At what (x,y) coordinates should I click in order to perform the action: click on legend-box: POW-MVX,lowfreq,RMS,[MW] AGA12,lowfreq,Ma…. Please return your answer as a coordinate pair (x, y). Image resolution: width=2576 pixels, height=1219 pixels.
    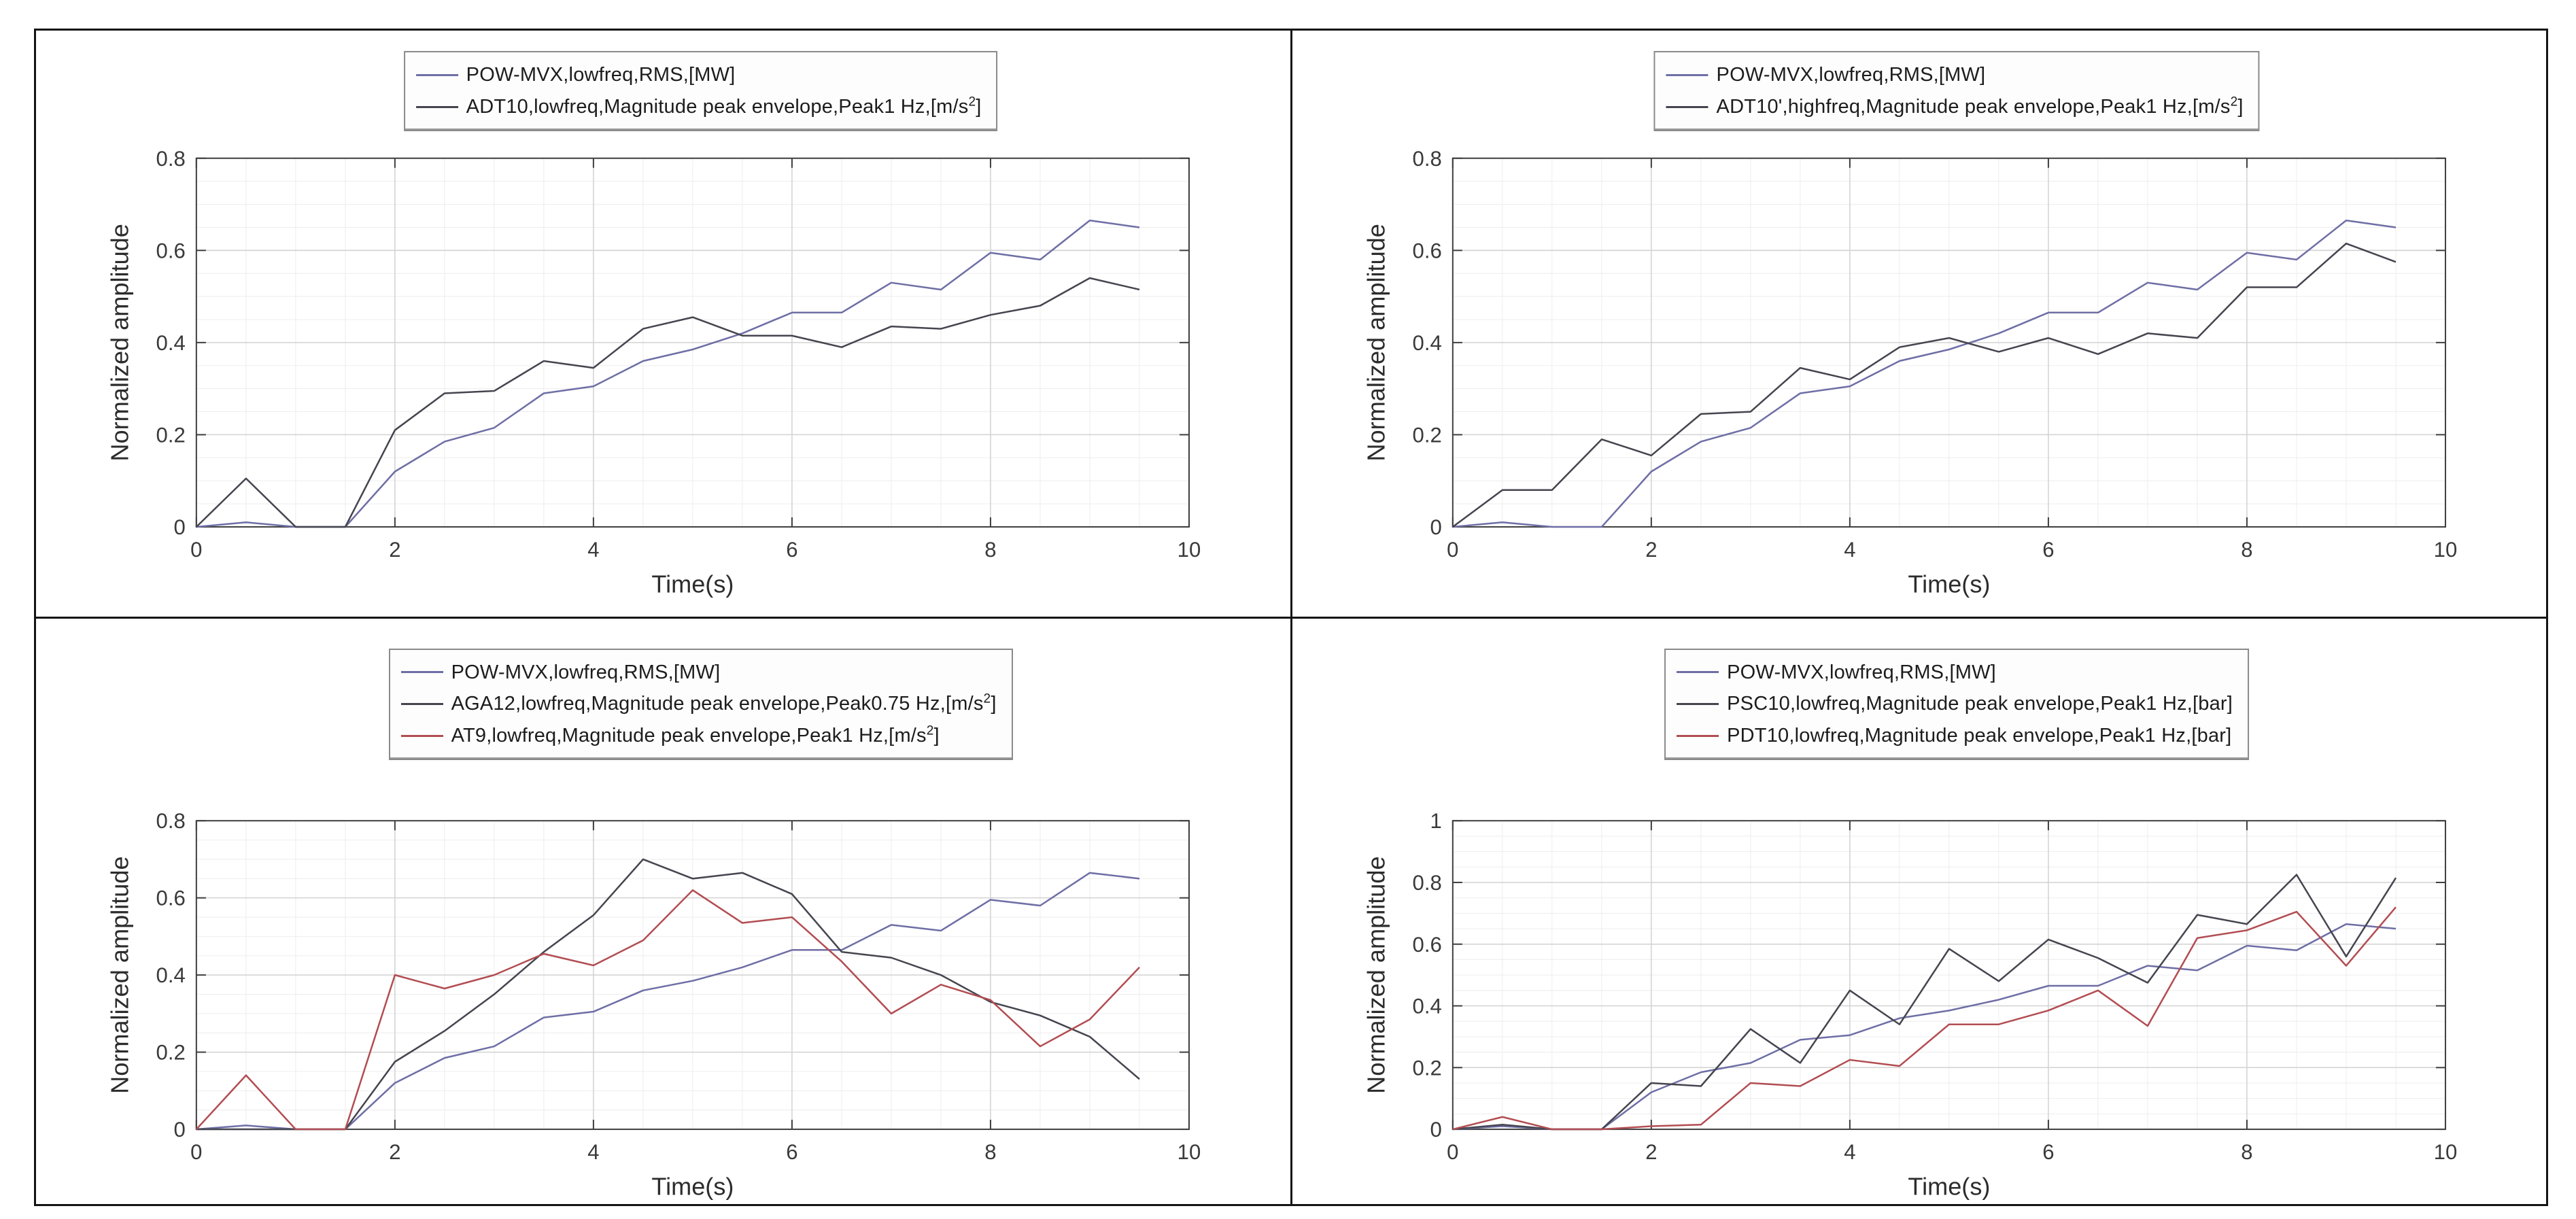
    Looking at the image, I should click on (700, 704).